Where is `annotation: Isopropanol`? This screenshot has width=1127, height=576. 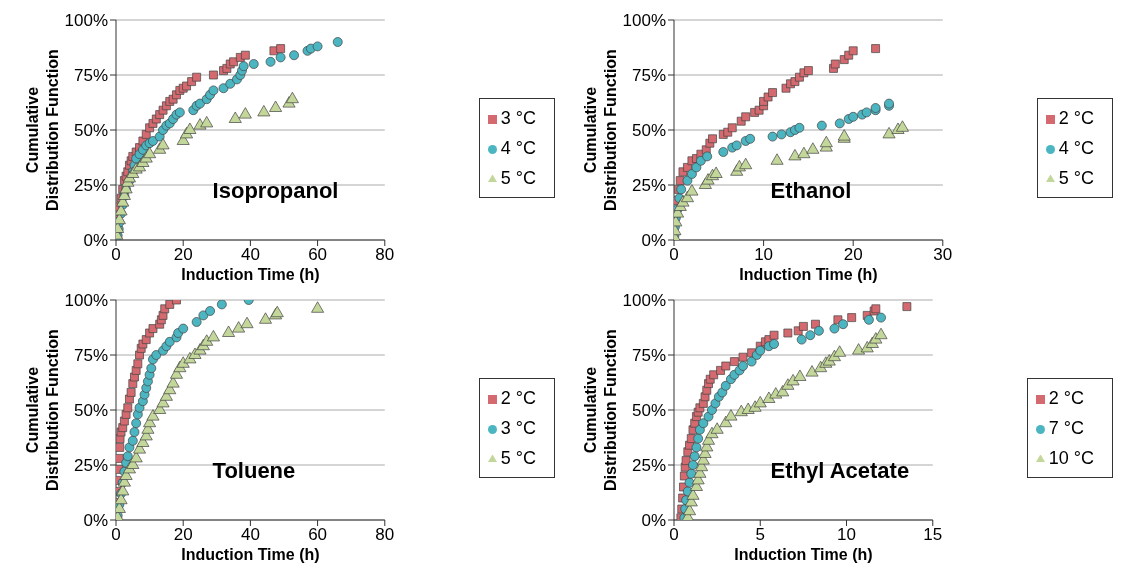 annotation: Isopropanol is located at coordinates (275, 191).